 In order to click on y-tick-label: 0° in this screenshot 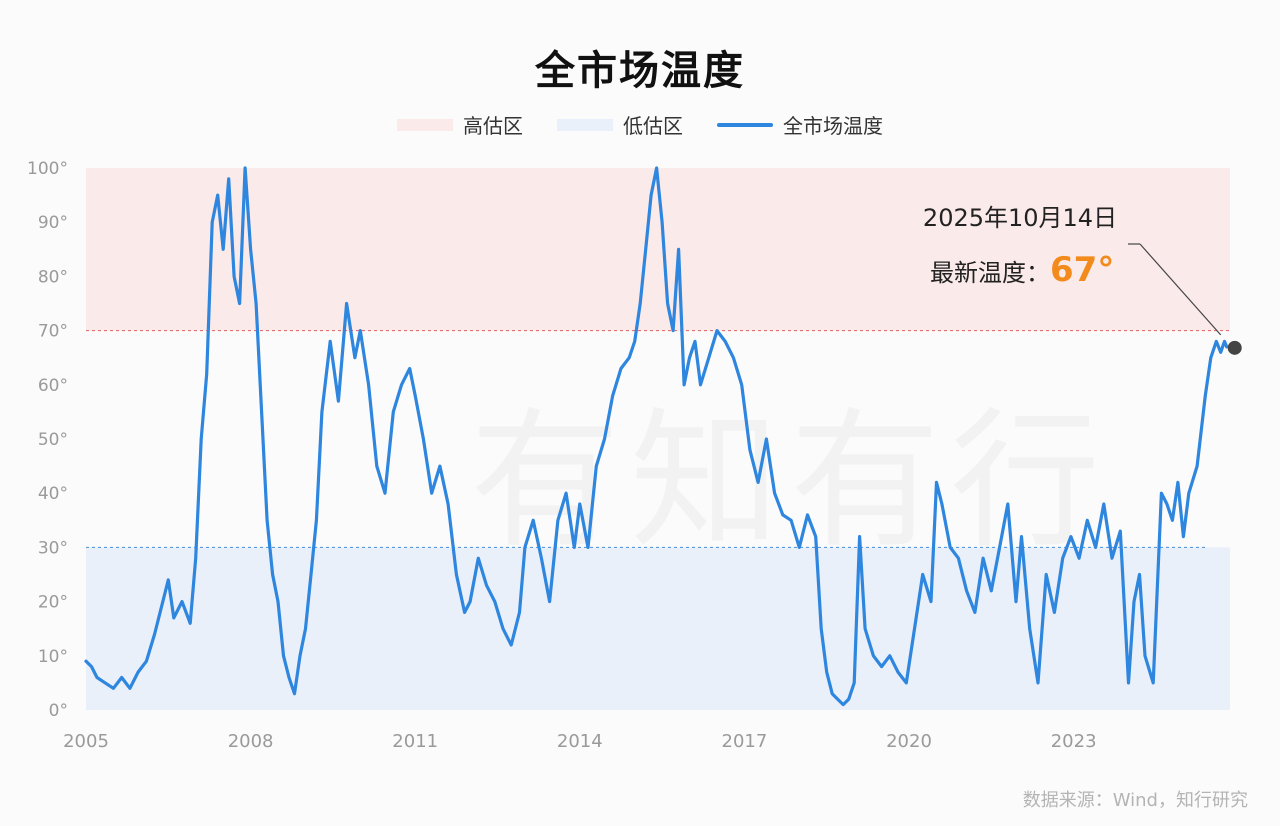, I will do `click(58, 711)`.